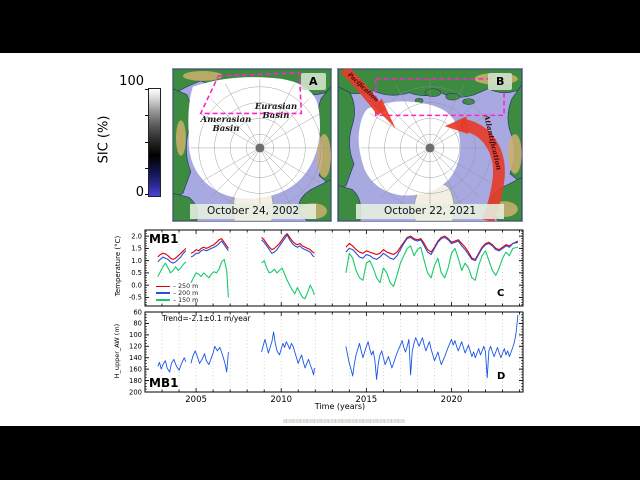 The image size is (640, 480). I want to click on study-region-box, so click(251, 93).